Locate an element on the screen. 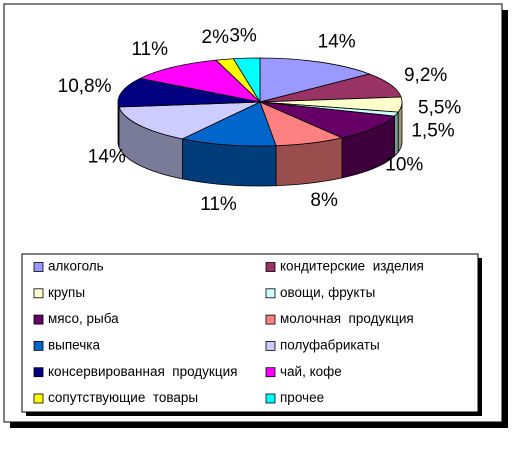 The height and width of the screenshot is (450, 518). data-label: 10,8% is located at coordinates (85, 86).